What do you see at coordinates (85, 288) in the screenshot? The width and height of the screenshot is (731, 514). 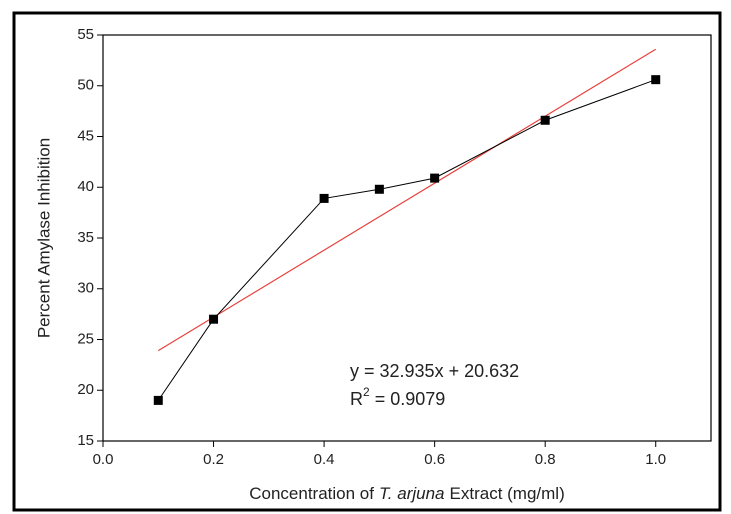 I see `y-tick-label: 30` at bounding box center [85, 288].